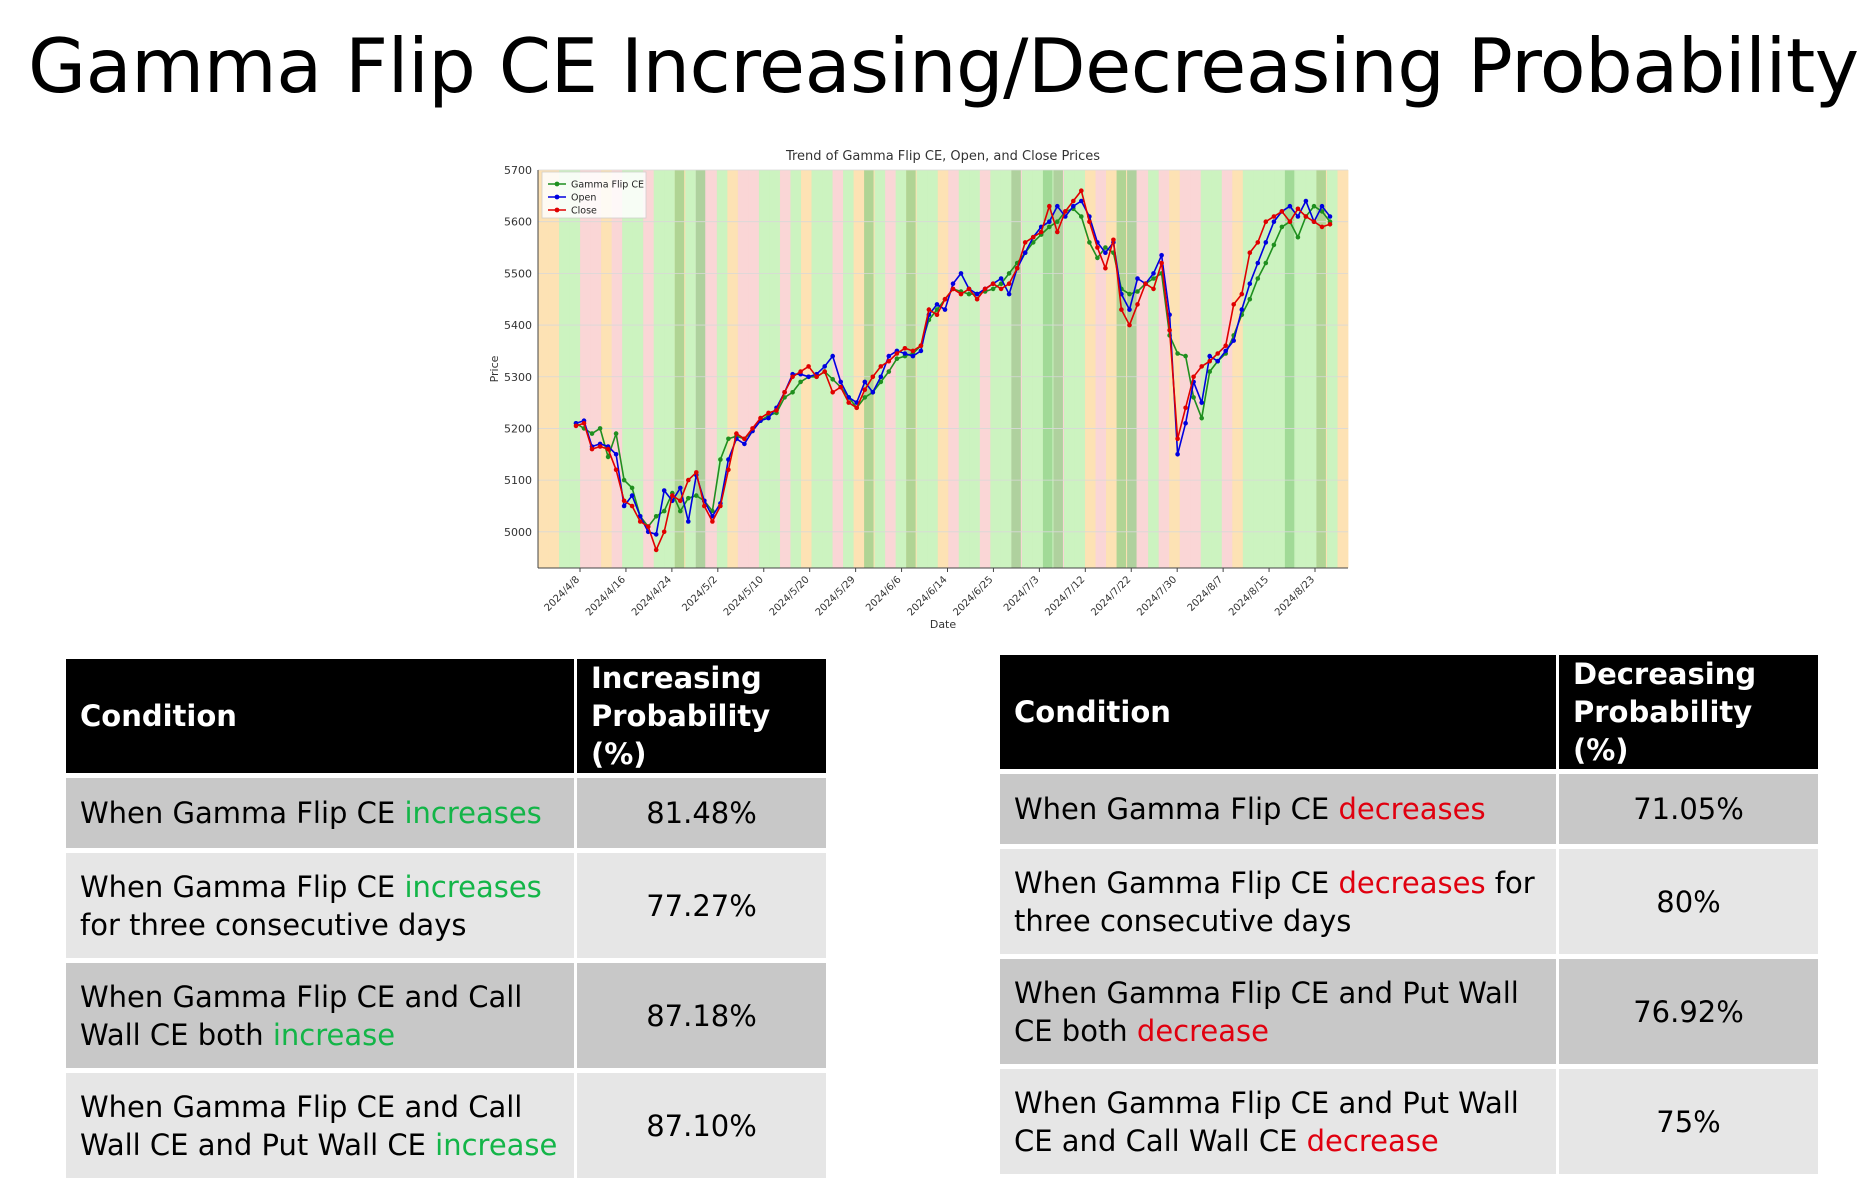 This screenshot has width=1875, height=1183. I want to click on probability-value: 77.27%, so click(700, 905).